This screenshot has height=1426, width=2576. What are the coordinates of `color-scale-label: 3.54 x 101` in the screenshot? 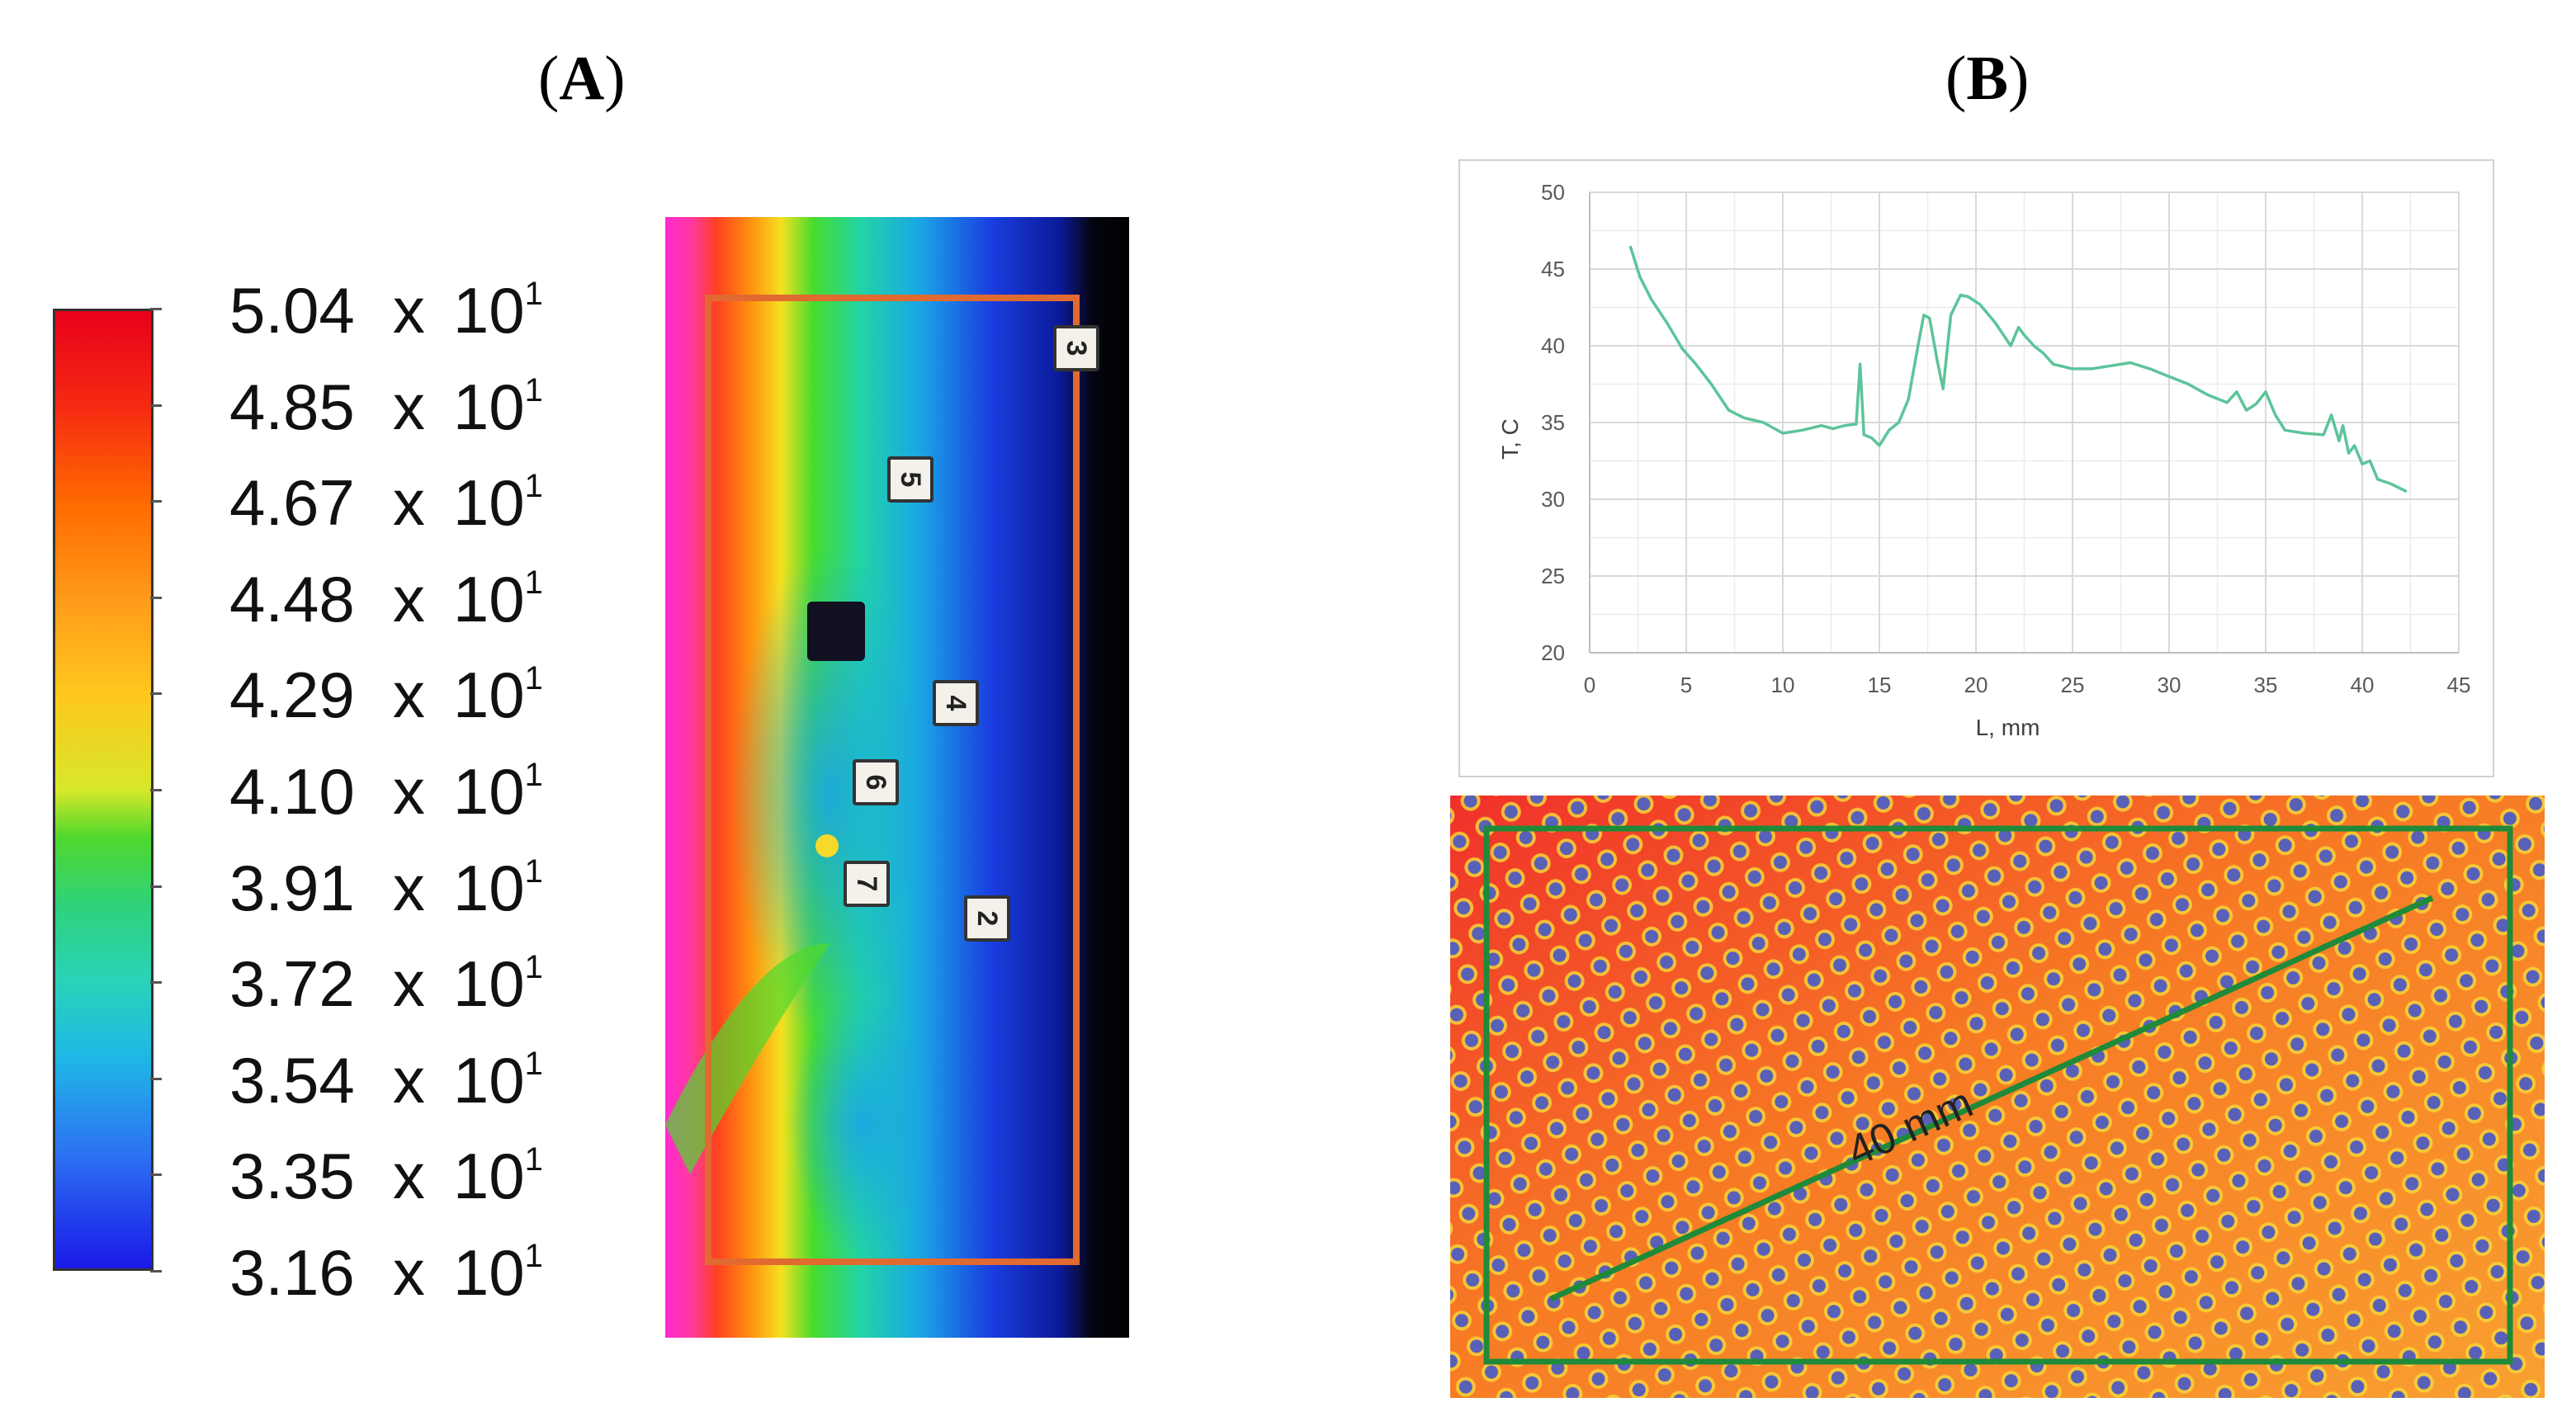 It's located at (386, 1080).